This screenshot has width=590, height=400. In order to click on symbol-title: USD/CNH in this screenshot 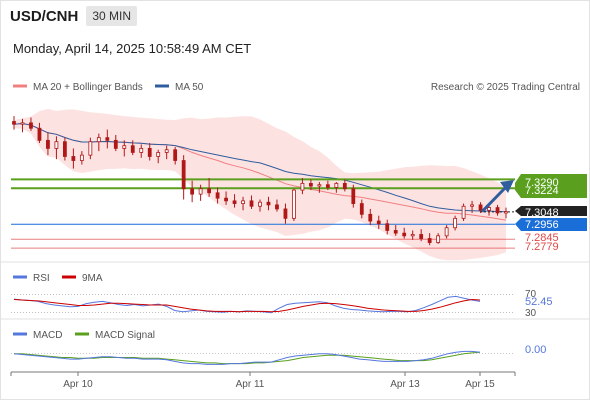, I will do `click(44, 16)`.